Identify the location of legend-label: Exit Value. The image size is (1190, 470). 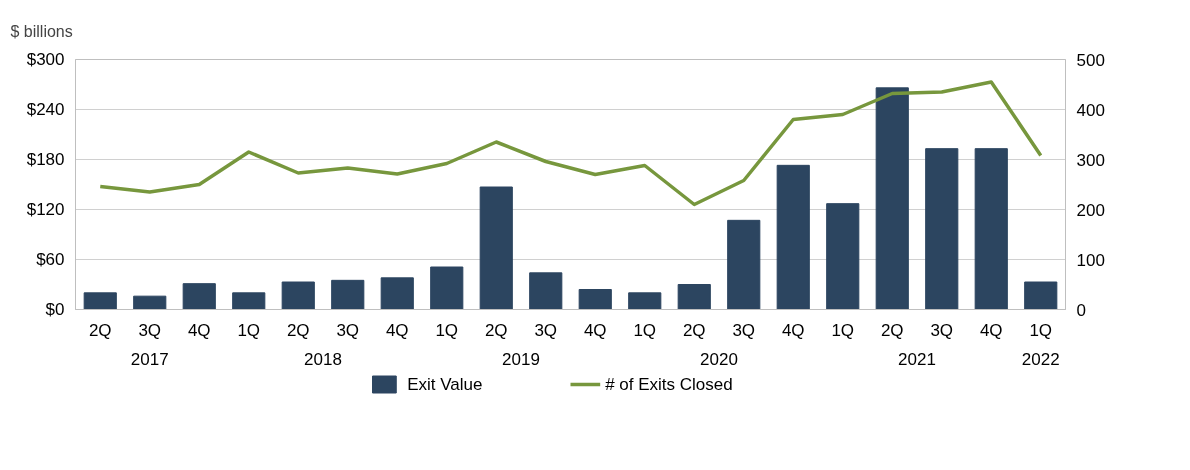
(445, 384).